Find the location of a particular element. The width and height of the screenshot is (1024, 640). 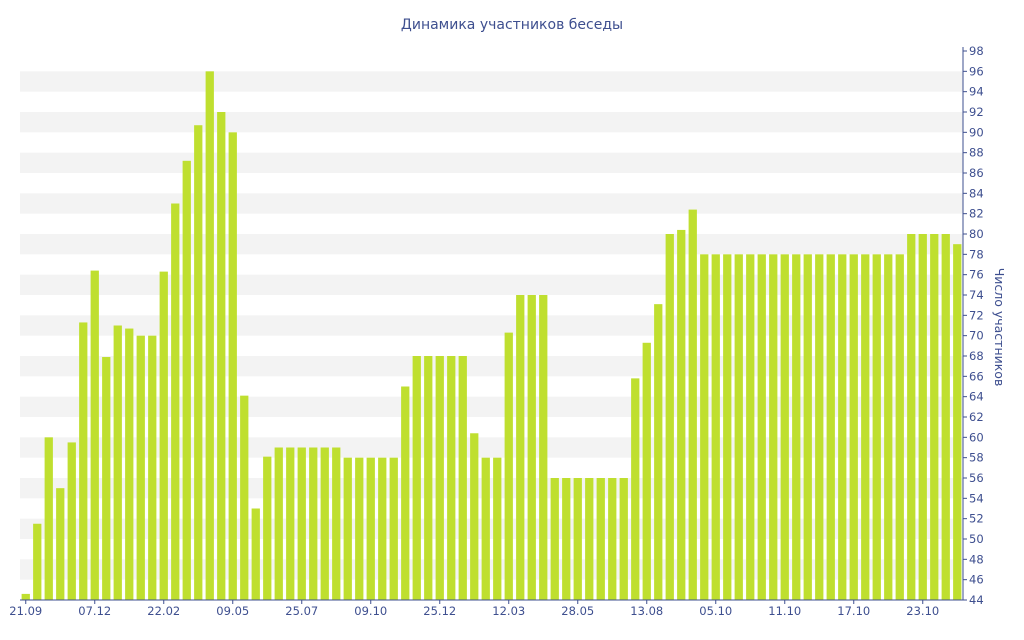

x-tick-label: 13.08 is located at coordinates (646, 611).